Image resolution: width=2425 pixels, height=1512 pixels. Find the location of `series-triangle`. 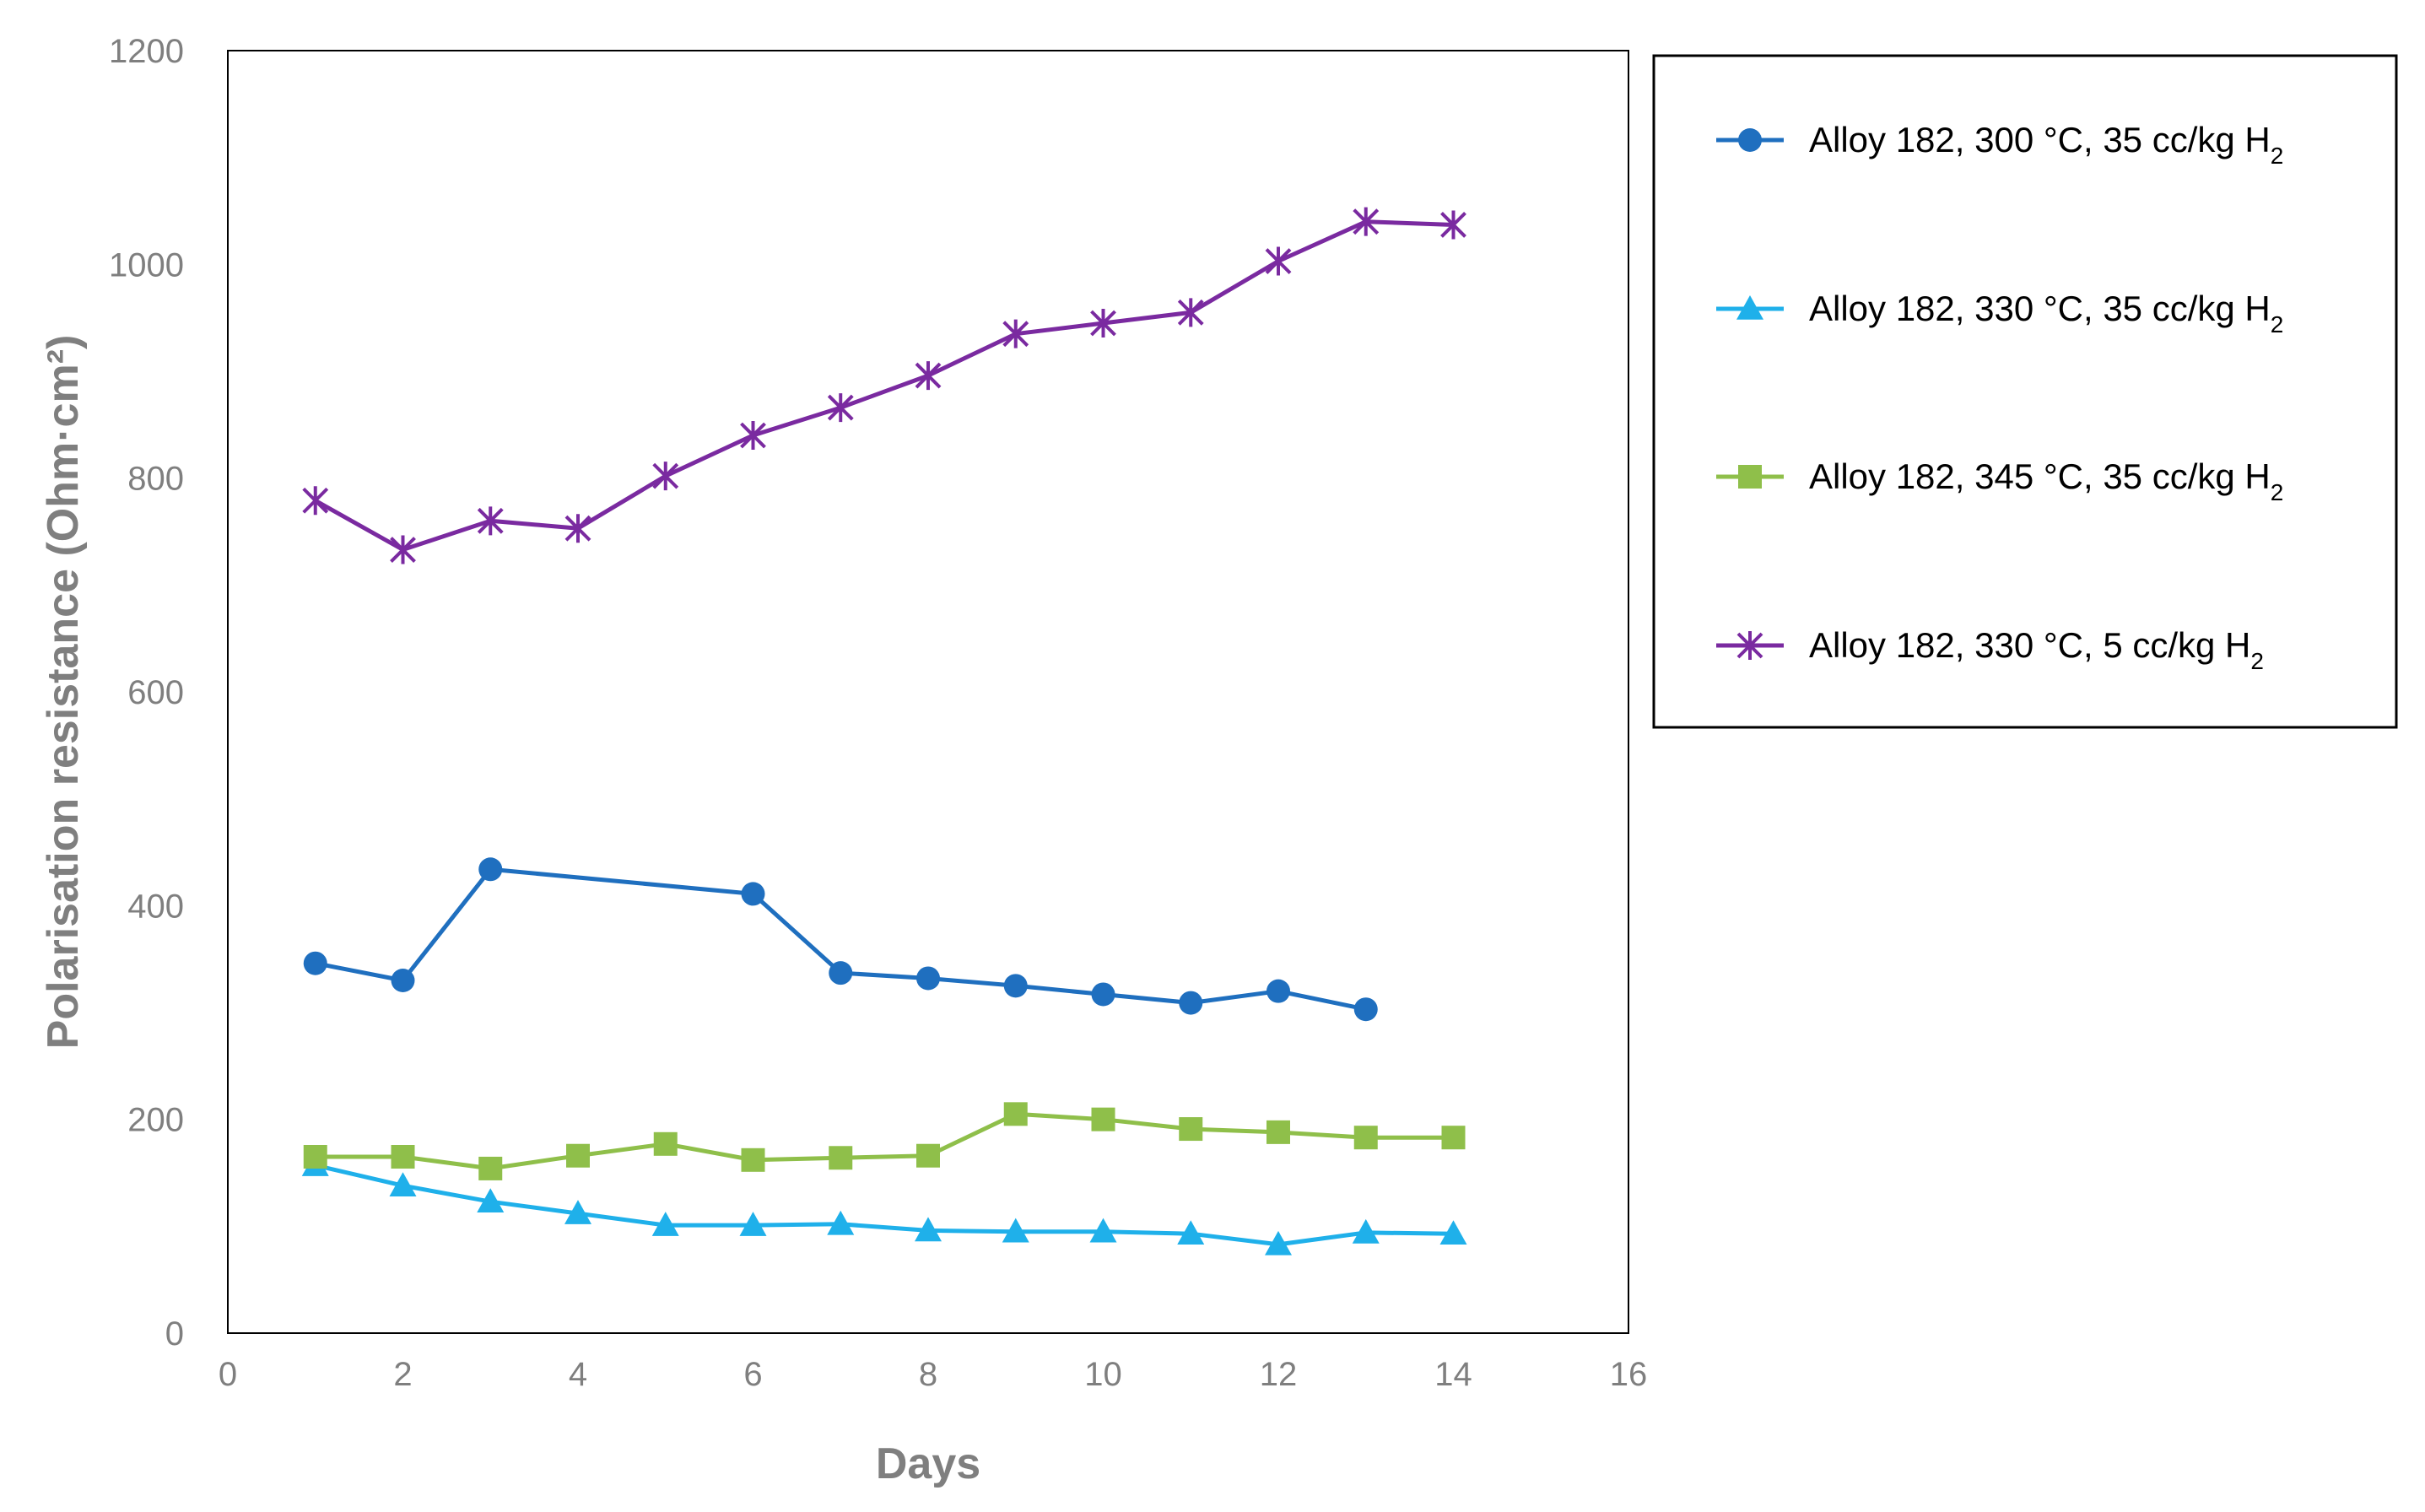

series-triangle is located at coordinates (884, 1204).